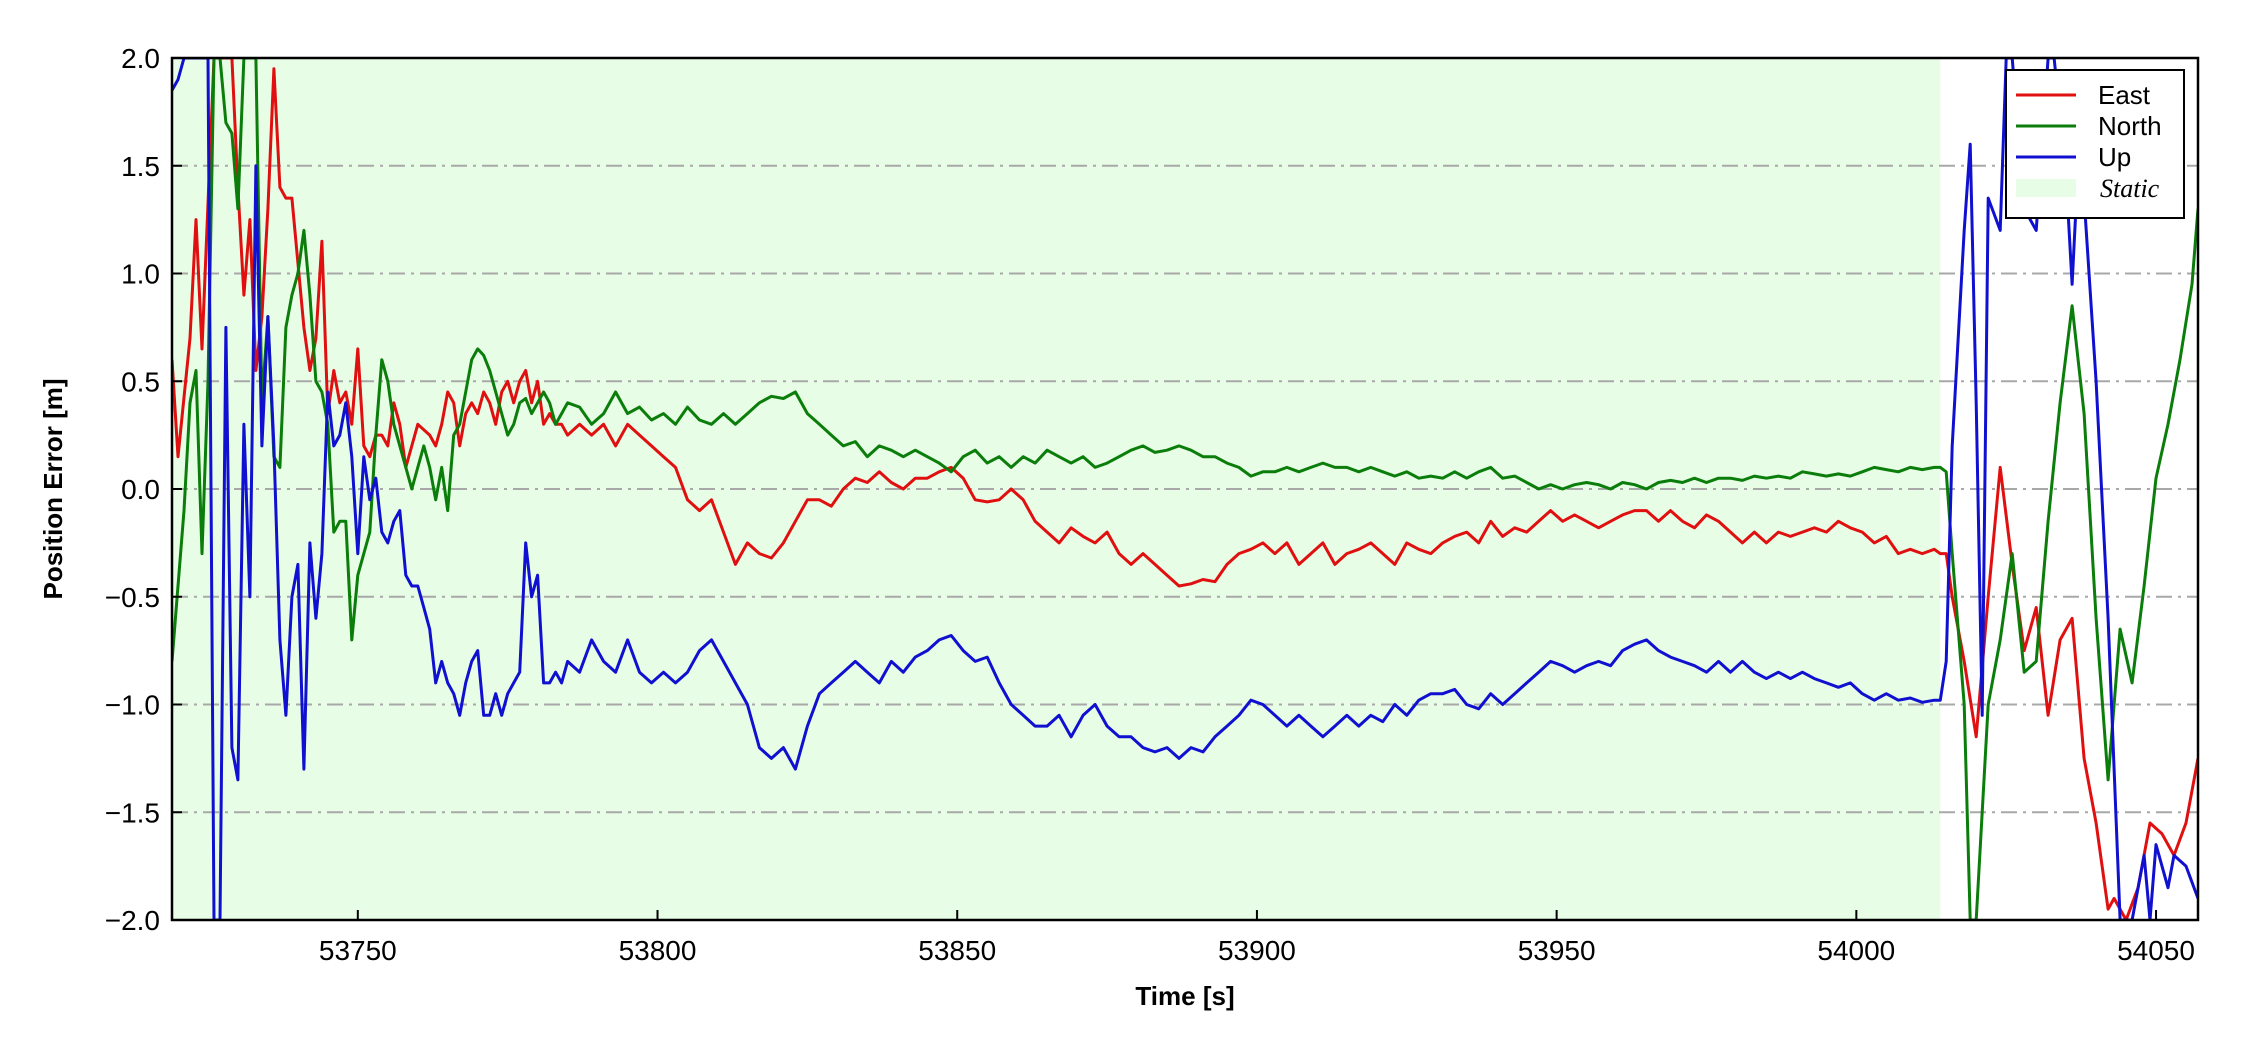 The height and width of the screenshot is (1050, 2250). I want to click on y-tick-label: −2.0, so click(132, 920).